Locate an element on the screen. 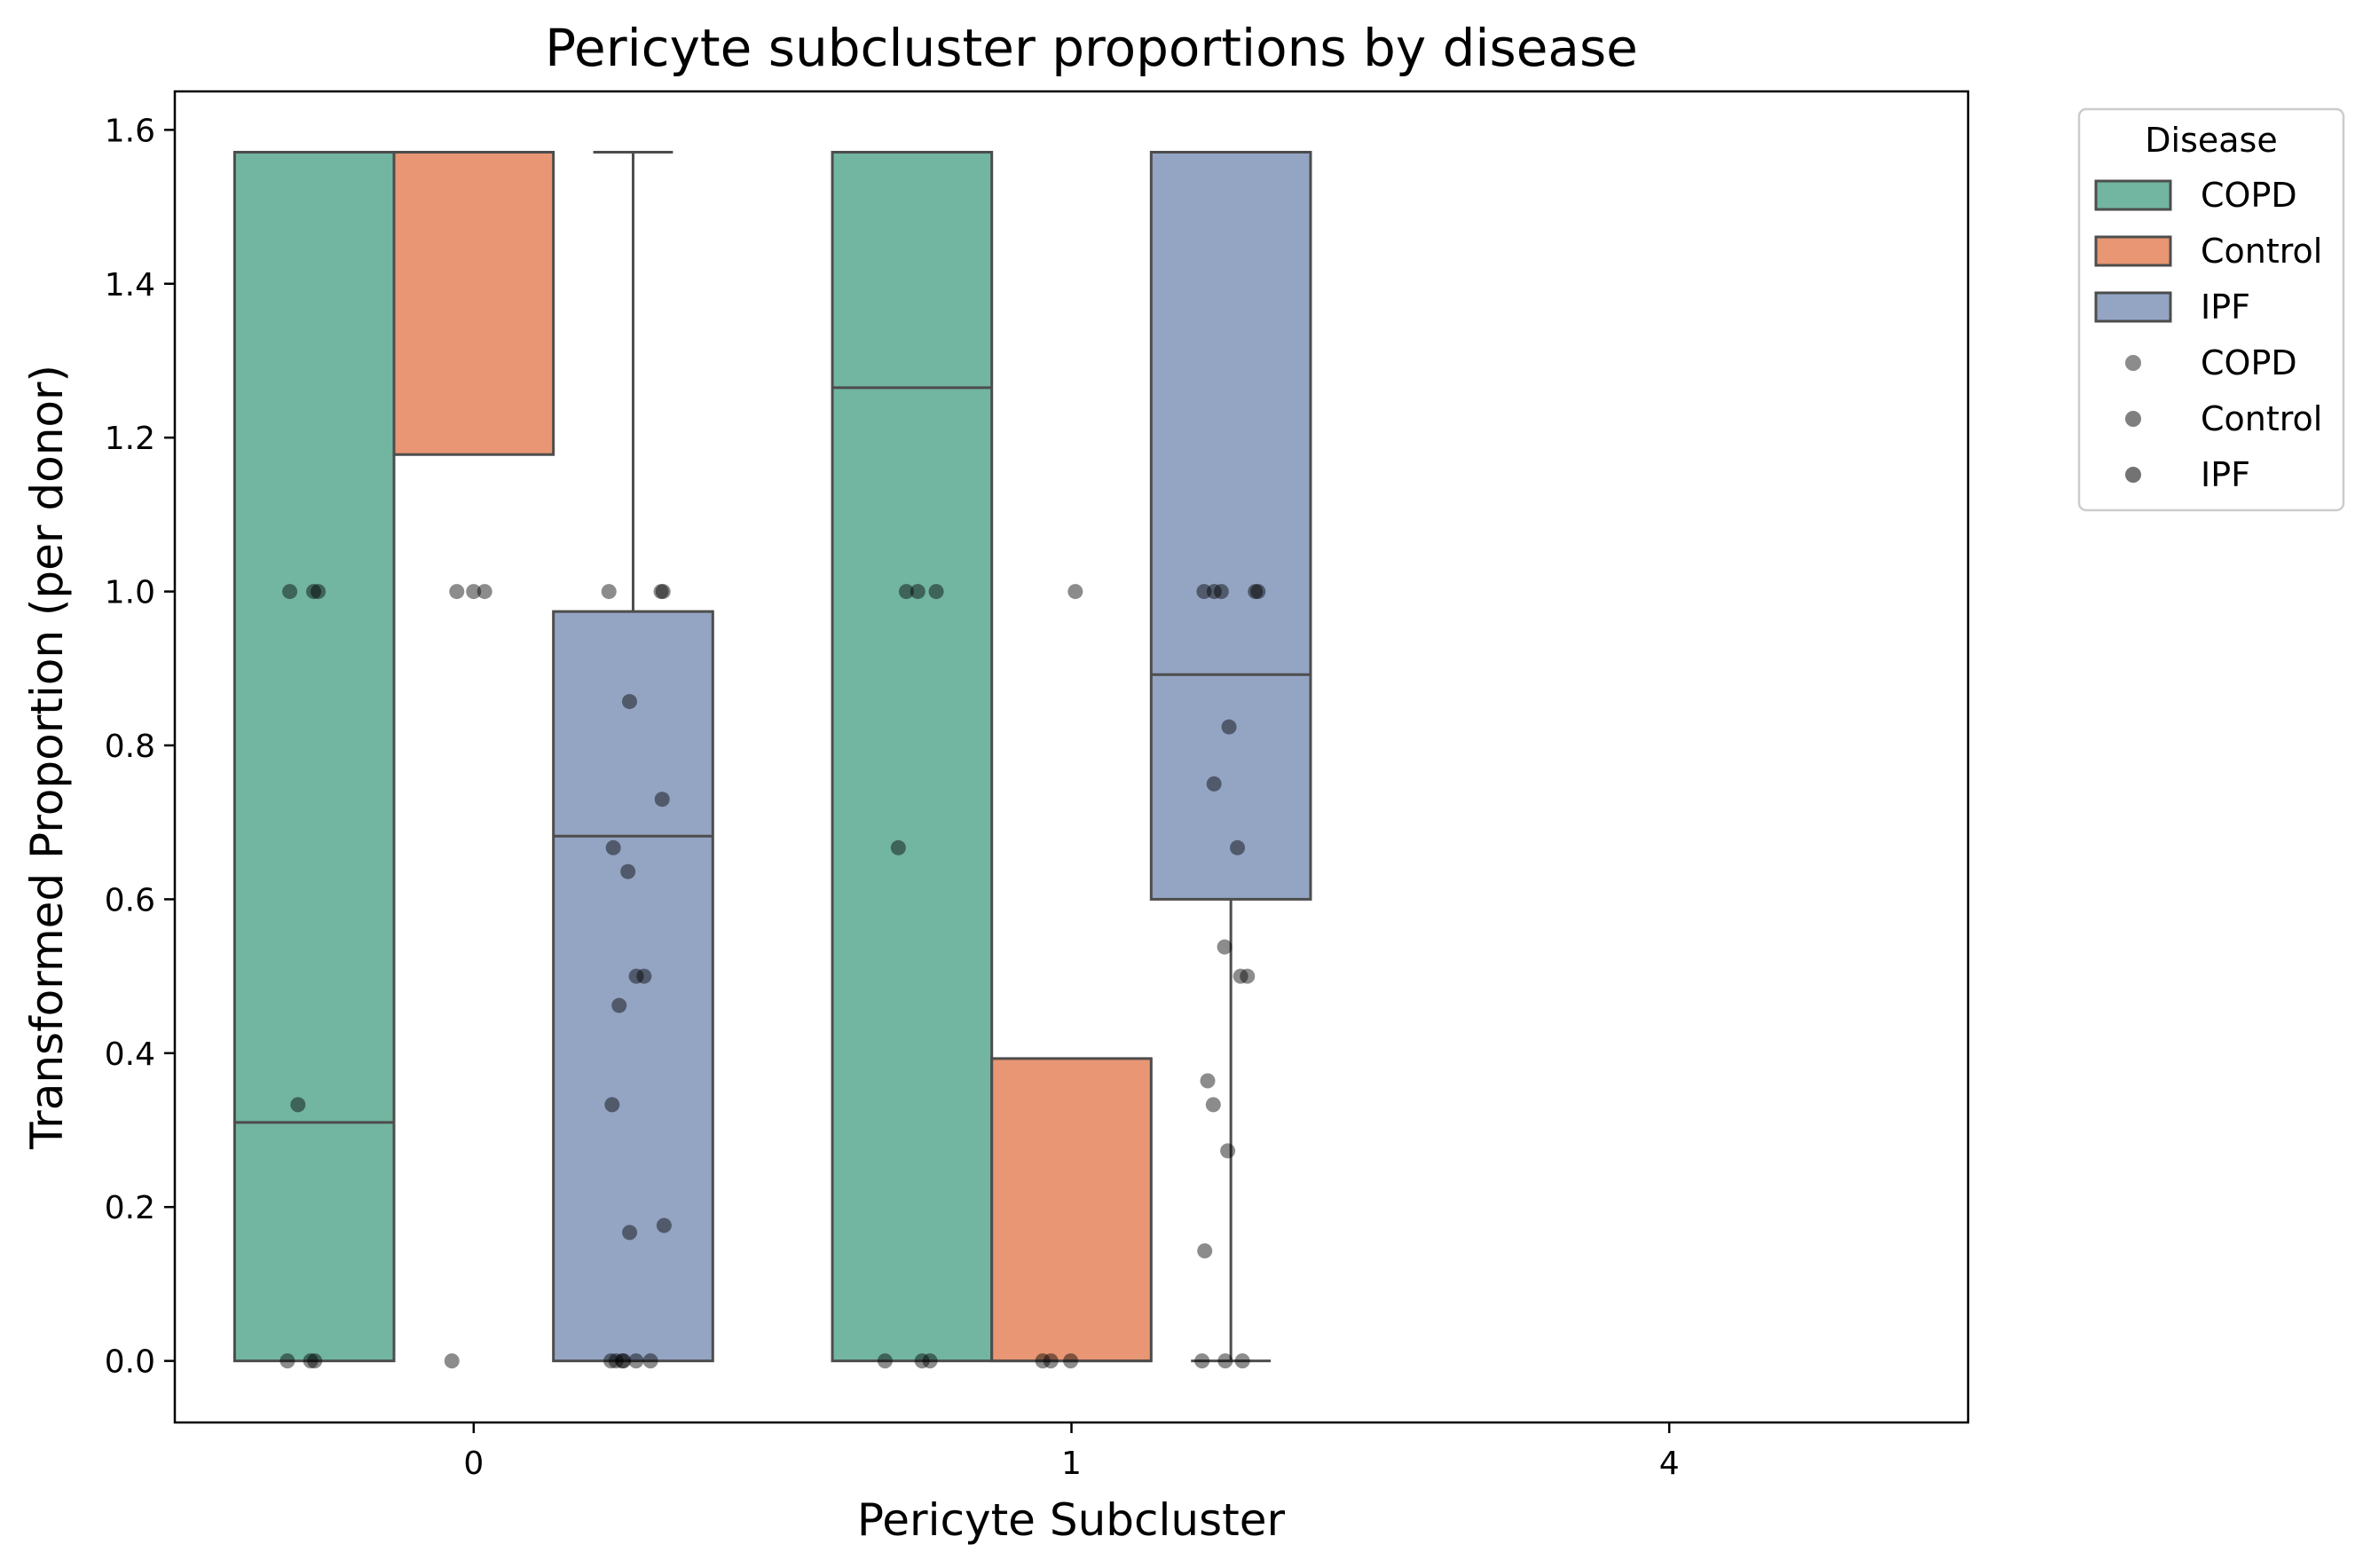 This screenshot has height=1568, width=2363. y-axis-label: Transformed Proportion (per donor) is located at coordinates (47, 757).